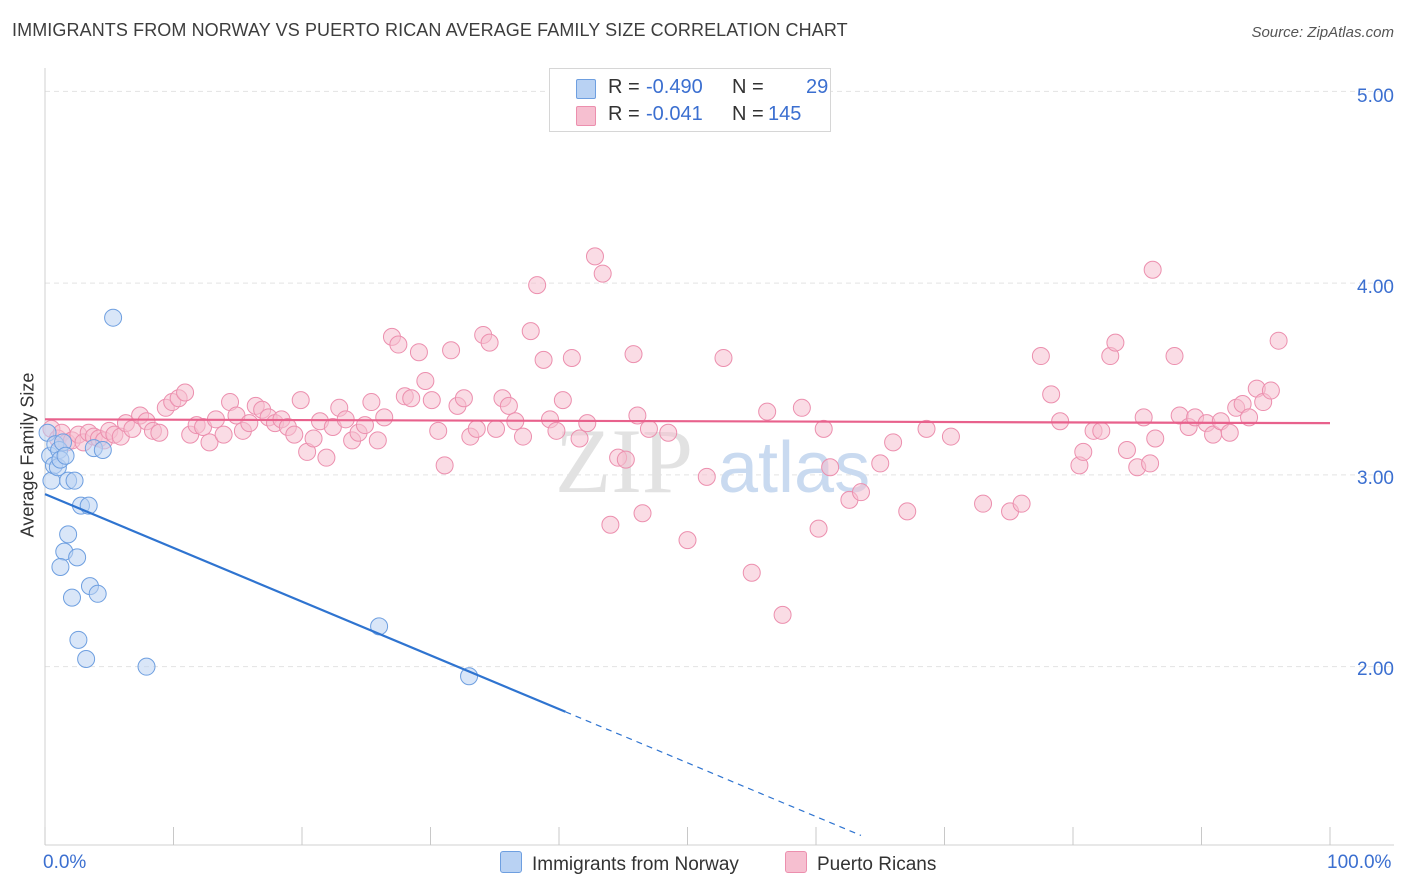 This screenshot has width=1406, height=892. I want to click on legend-n-value: 29, so click(817, 87).